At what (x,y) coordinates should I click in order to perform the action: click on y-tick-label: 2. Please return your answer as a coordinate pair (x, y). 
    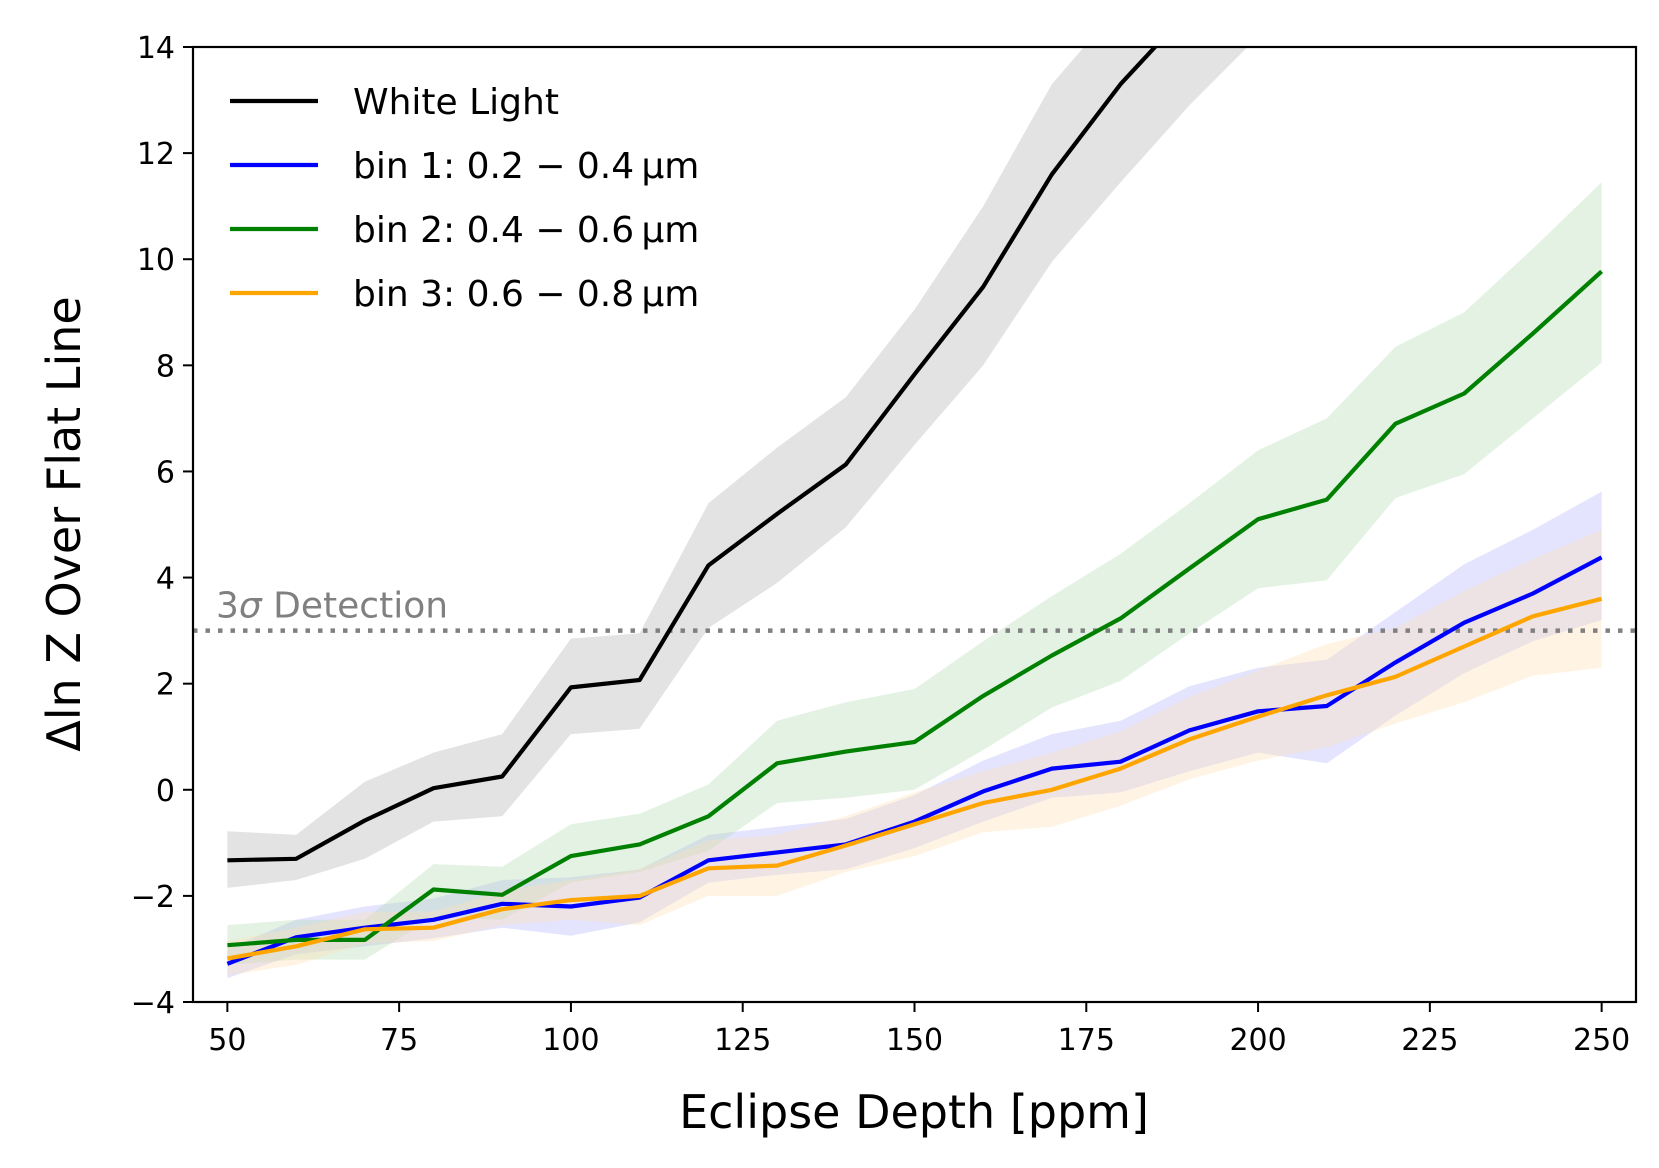
    Looking at the image, I should click on (165, 685).